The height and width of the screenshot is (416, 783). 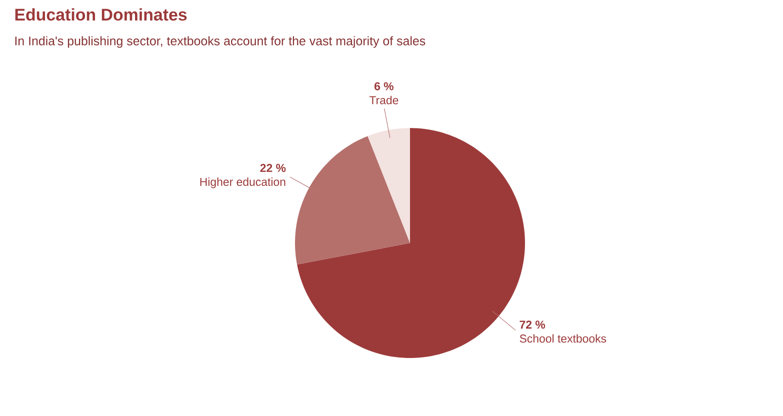 What do you see at coordinates (243, 183) in the screenshot?
I see `slice-label: Higher education` at bounding box center [243, 183].